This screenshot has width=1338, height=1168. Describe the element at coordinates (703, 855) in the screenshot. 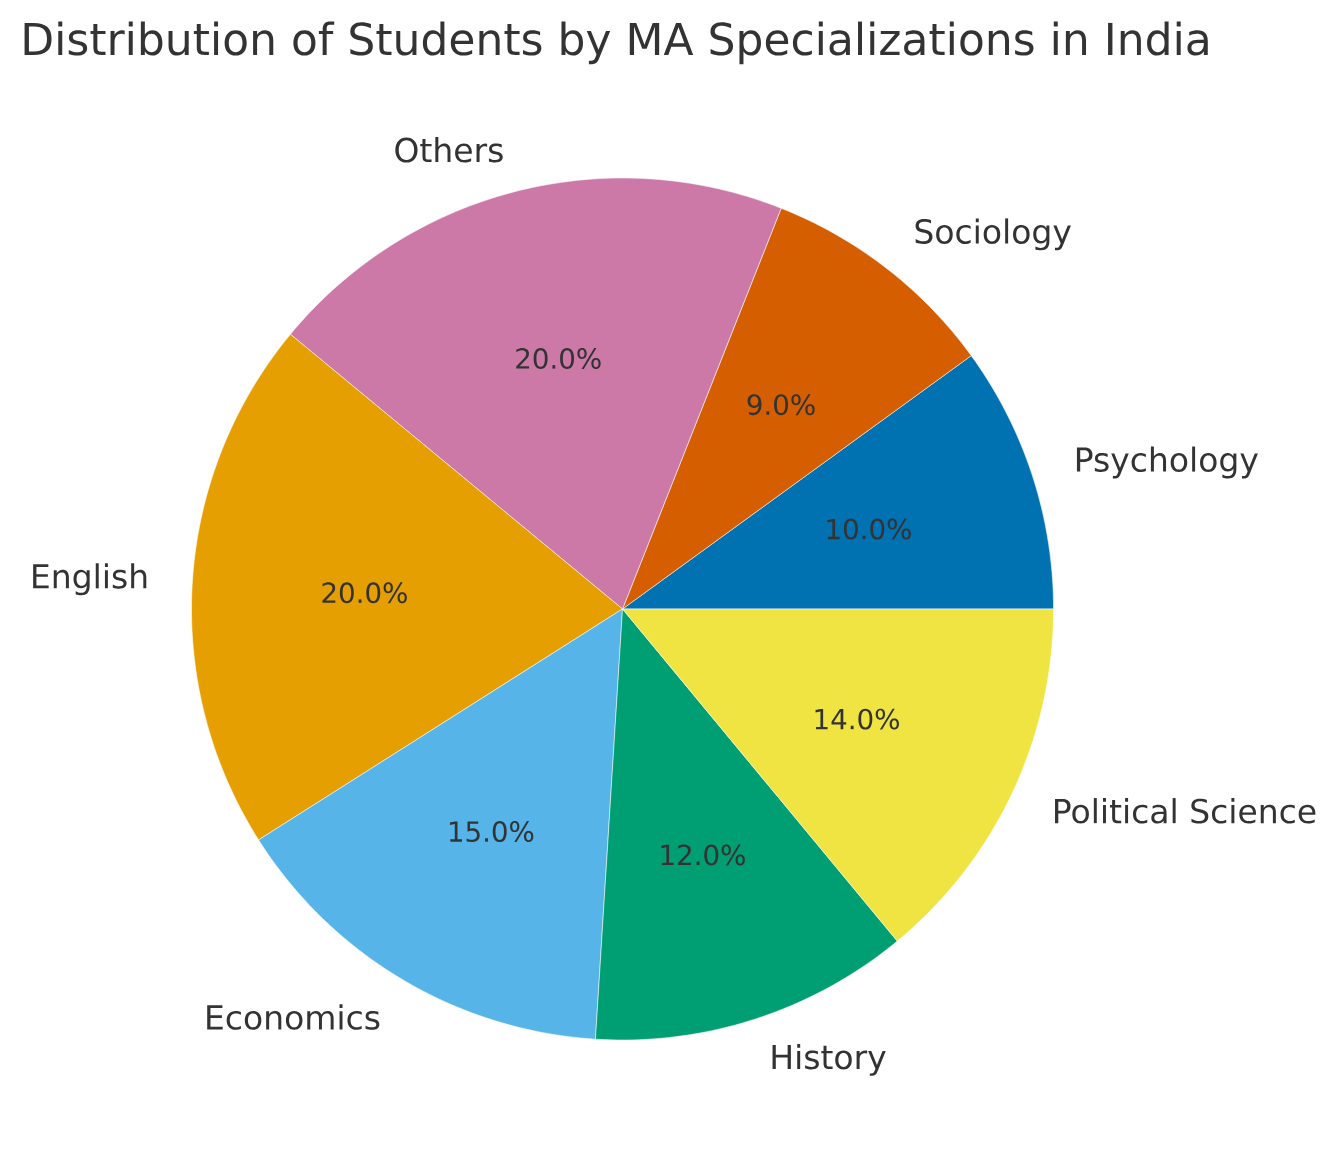

I see `data-label: 12.0%` at that location.